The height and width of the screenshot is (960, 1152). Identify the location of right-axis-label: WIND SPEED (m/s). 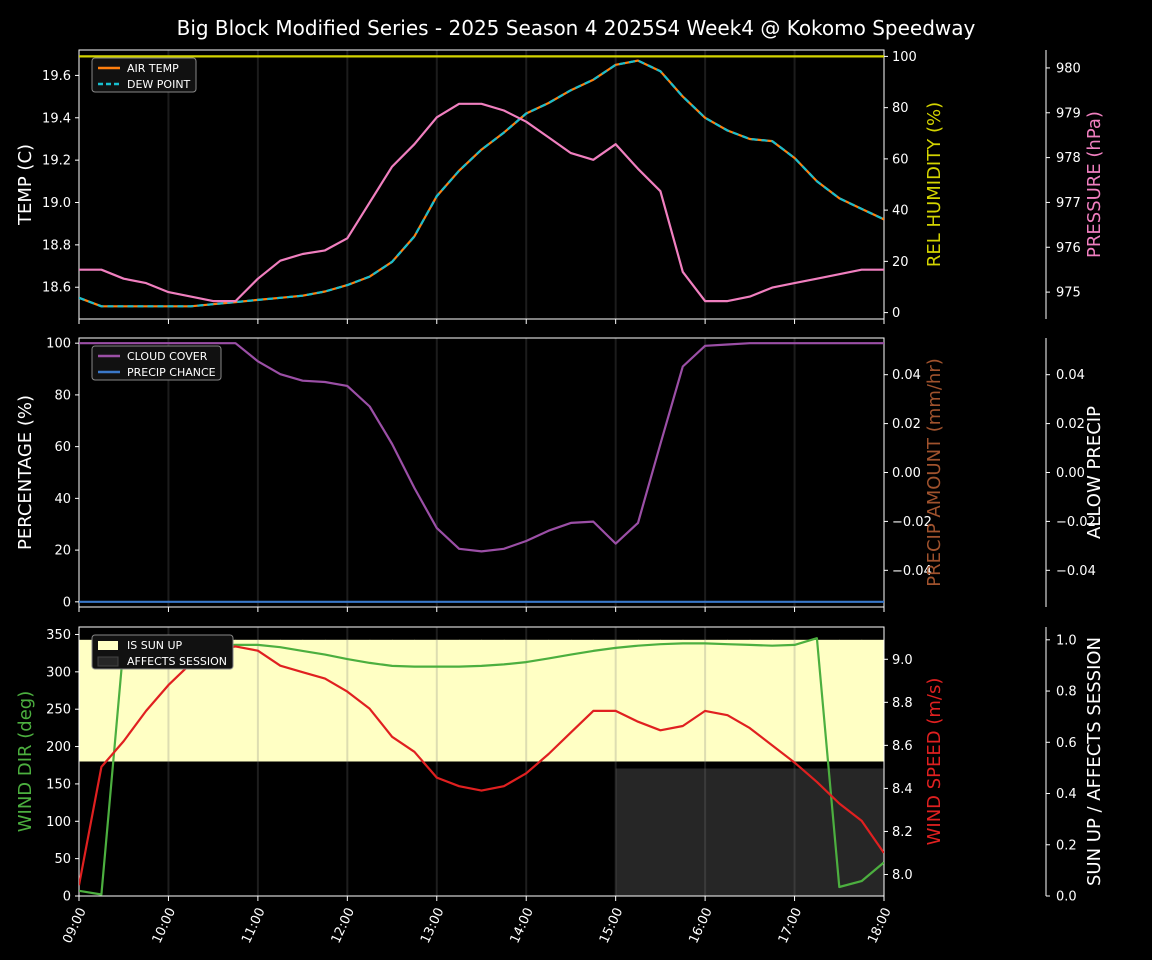
(934, 762).